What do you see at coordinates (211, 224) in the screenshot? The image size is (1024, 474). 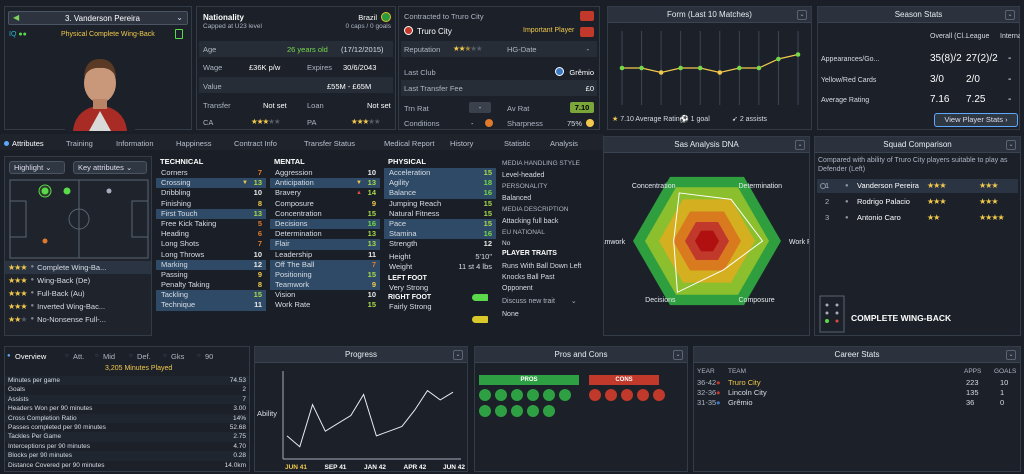 I see `attribute-row: Free Kick Taking 5` at bounding box center [211, 224].